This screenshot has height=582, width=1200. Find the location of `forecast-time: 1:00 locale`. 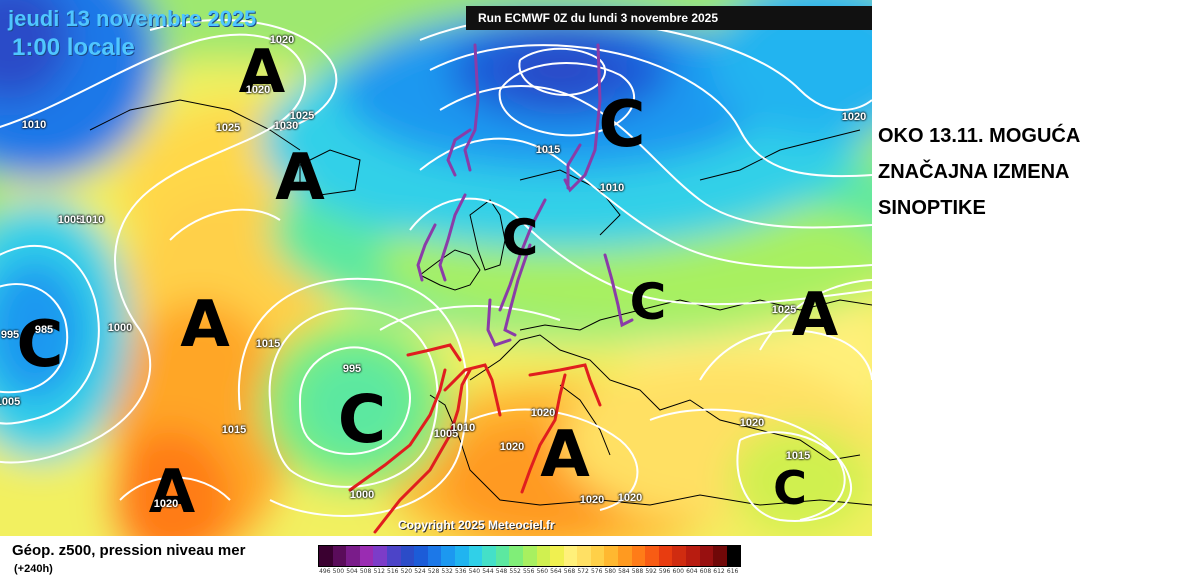

forecast-time: 1:00 locale is located at coordinates (73, 47).